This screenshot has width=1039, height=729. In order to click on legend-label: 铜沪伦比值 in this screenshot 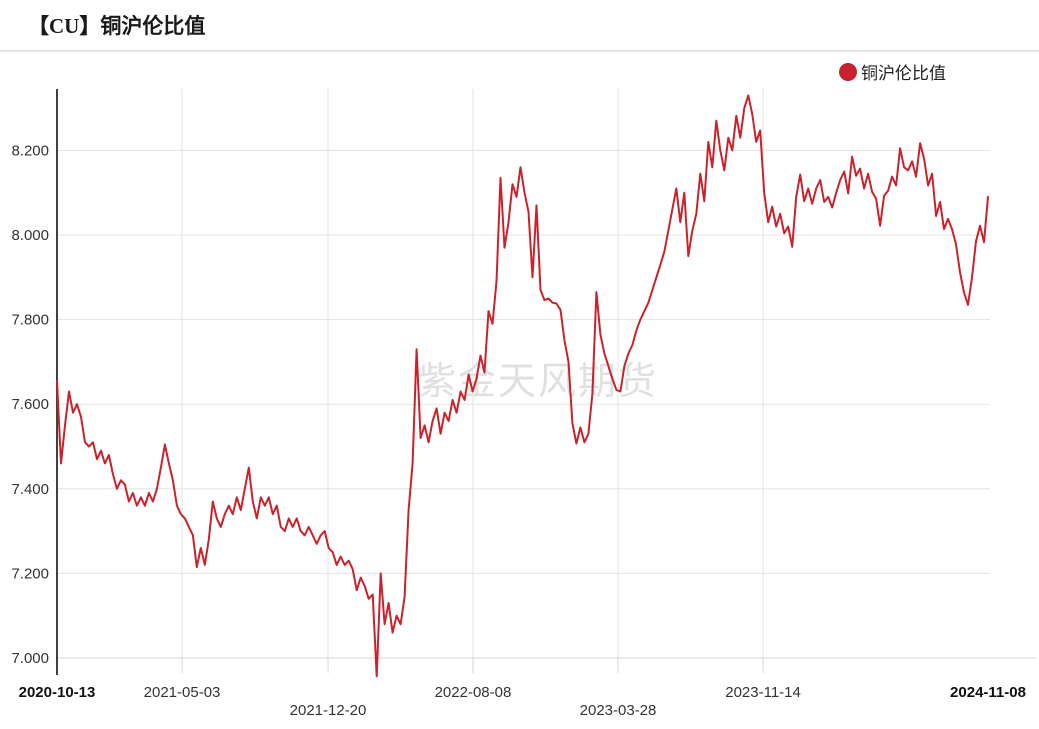, I will do `click(903, 73)`.